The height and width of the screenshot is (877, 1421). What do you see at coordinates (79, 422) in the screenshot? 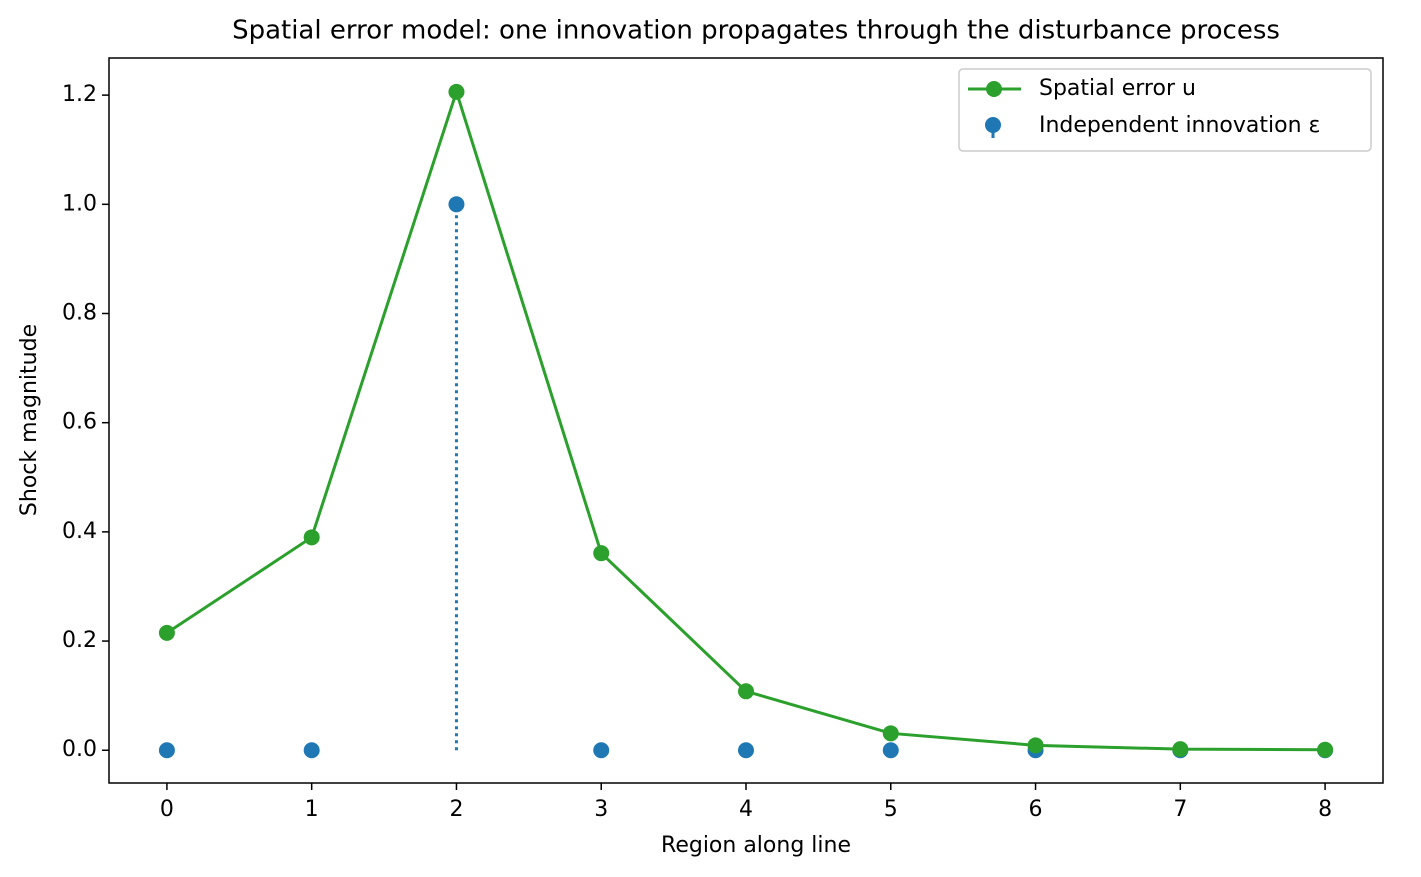
I see `y-tick-label: 0.6` at bounding box center [79, 422].